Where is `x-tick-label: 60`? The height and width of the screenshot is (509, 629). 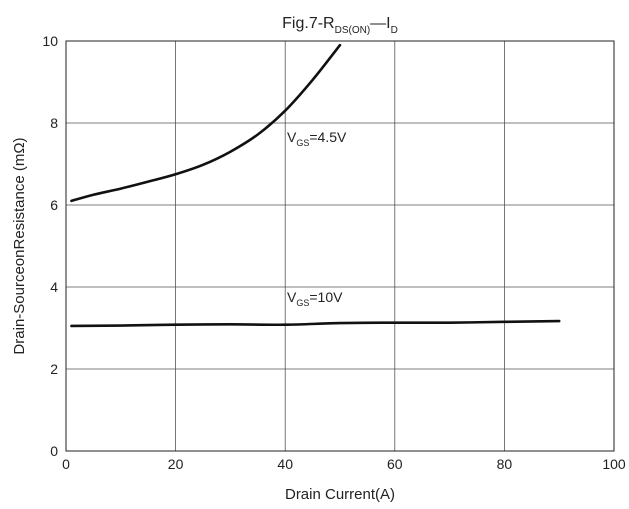 x-tick-label: 60 is located at coordinates (395, 464).